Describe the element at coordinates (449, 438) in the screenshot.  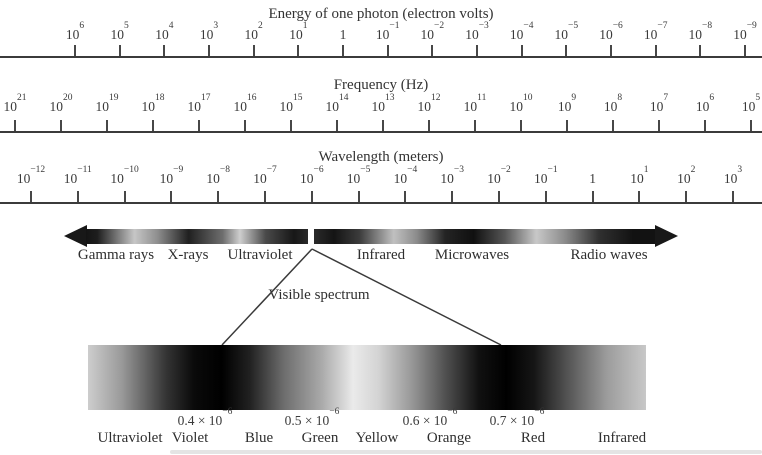
I see `band-label: Orange` at that location.